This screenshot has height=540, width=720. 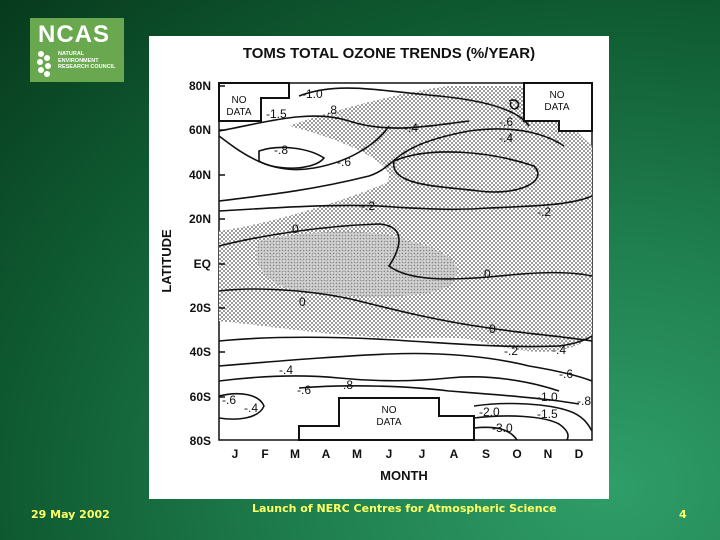 I want to click on x-tick-label: D, so click(x=579, y=454).